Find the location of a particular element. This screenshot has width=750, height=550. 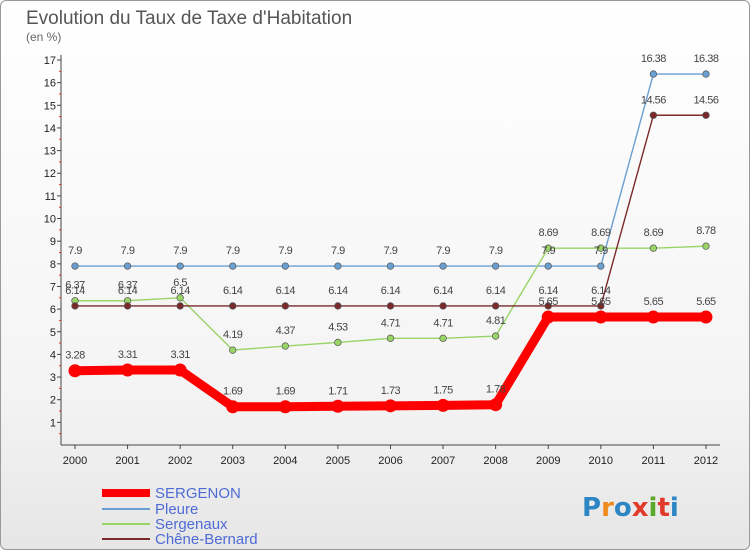

data-label-sergenon: 1.73 is located at coordinates (391, 391).